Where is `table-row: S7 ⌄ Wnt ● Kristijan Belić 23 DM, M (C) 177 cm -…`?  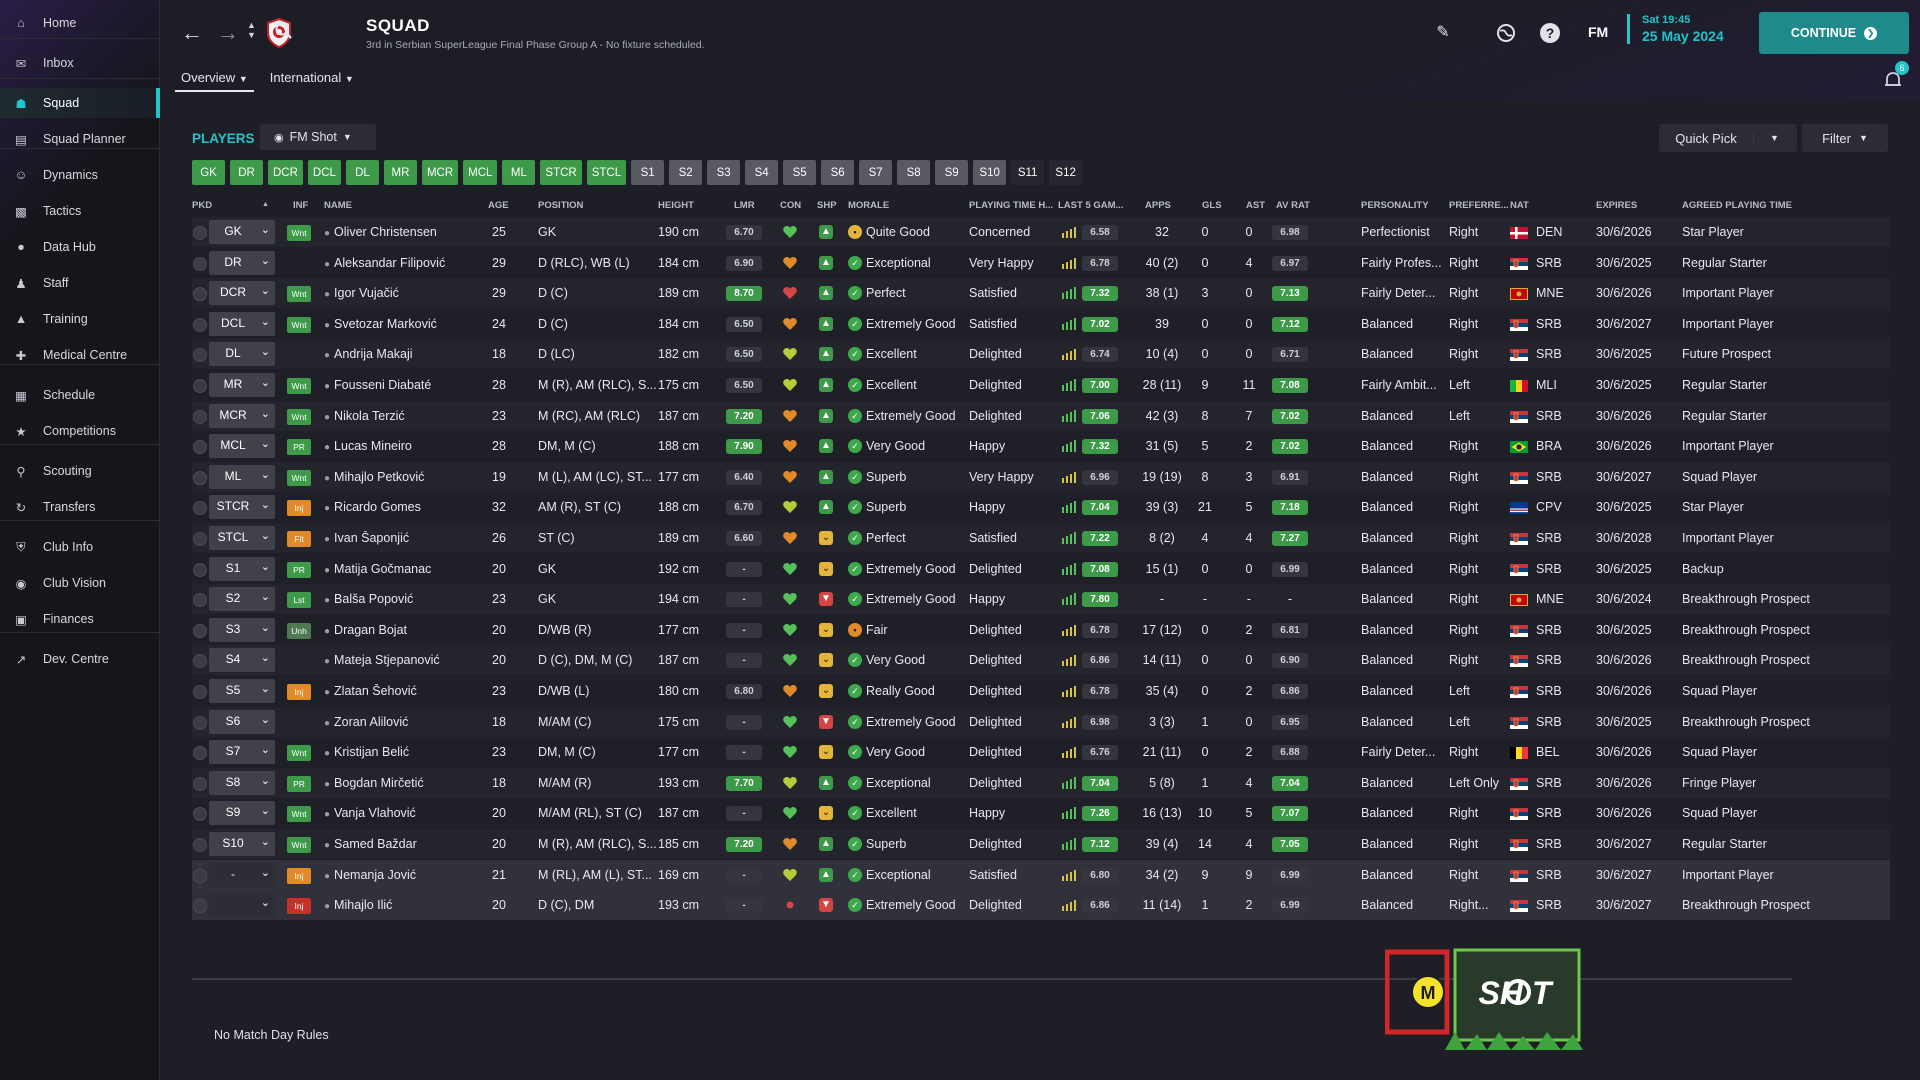
table-row: S7 ⌄ Wnt ● Kristijan Belić 23 DM, M (C) 177 cm -… is located at coordinates (1041, 752).